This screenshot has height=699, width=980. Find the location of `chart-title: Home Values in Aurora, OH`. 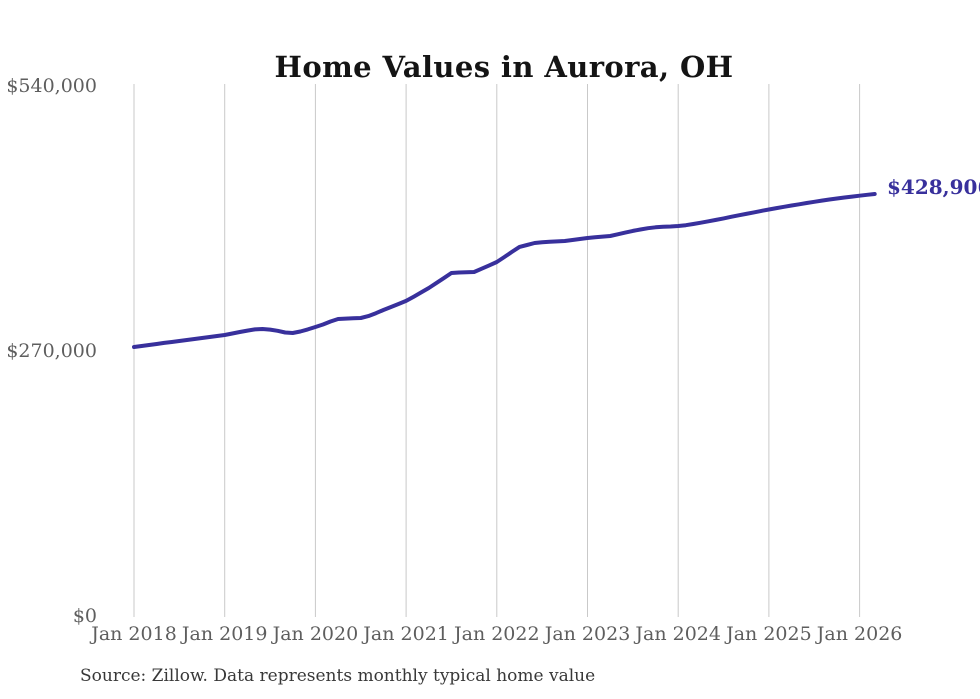

chart-title: Home Values in Aurora, OH is located at coordinates (504, 67).